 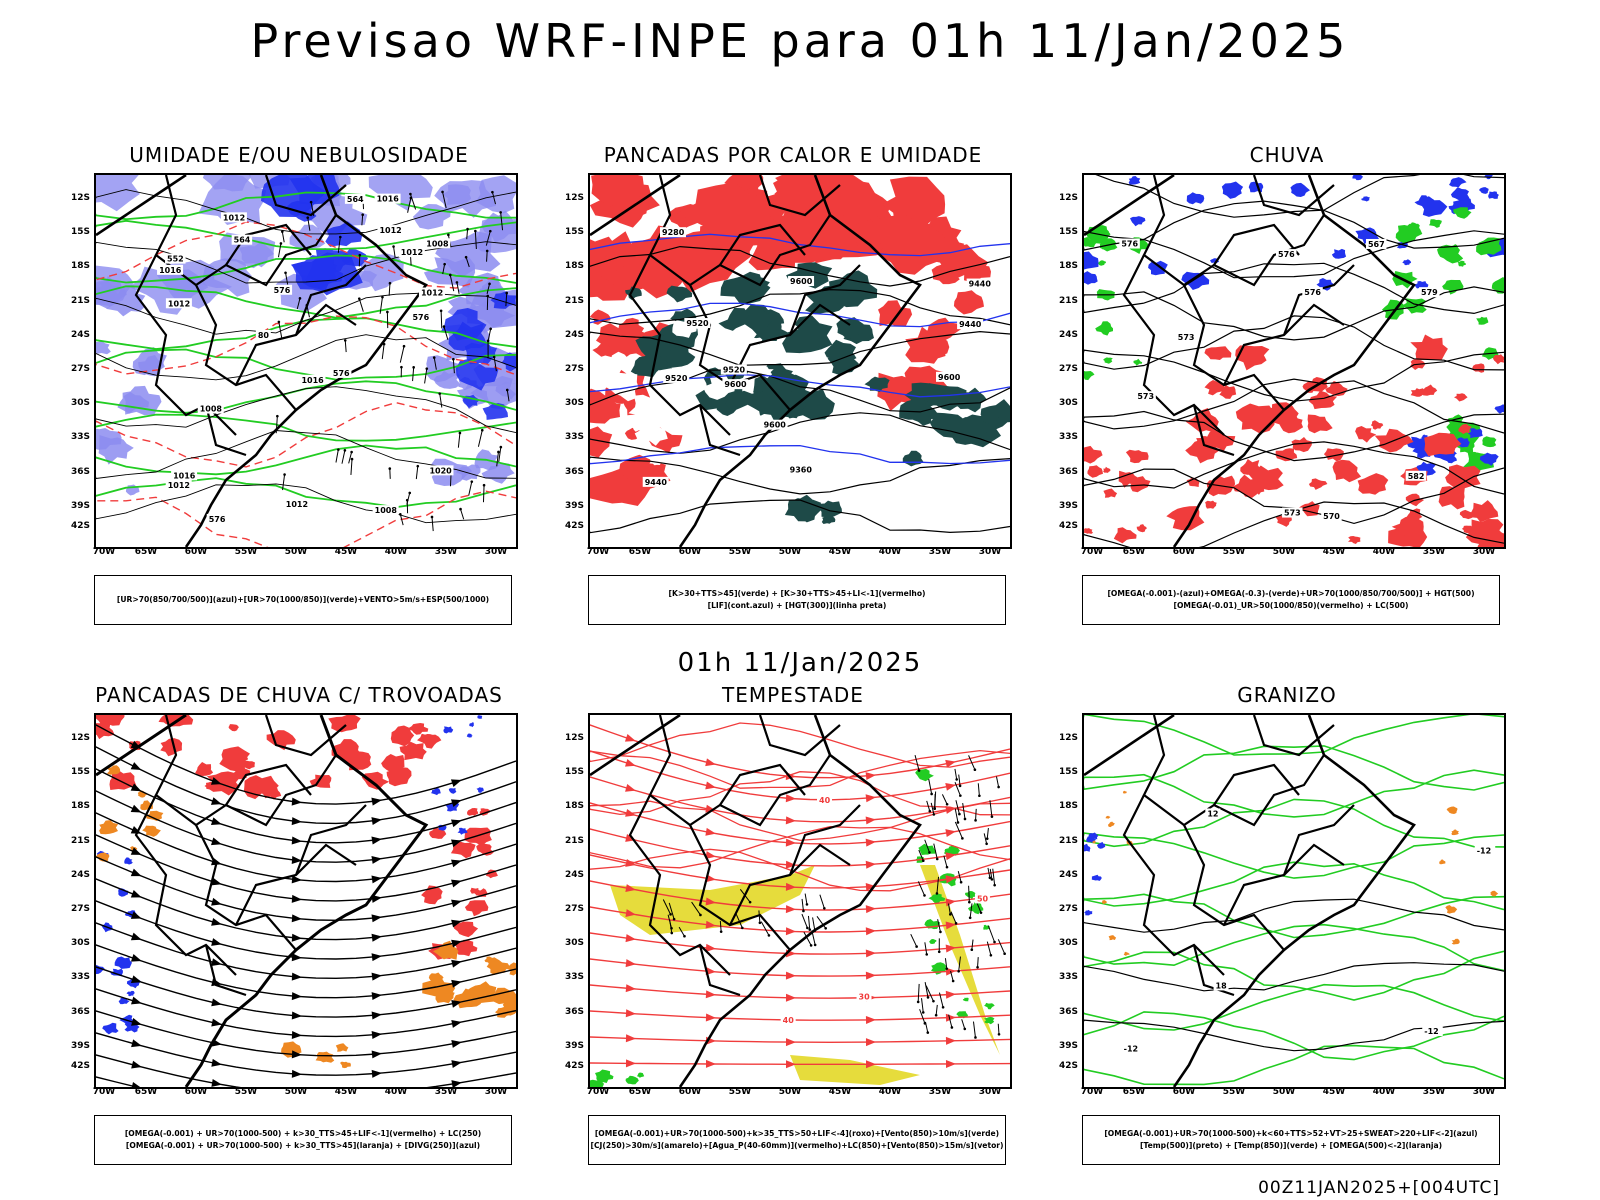 I want to click on longitude-label: 40W, so click(x=396, y=552).